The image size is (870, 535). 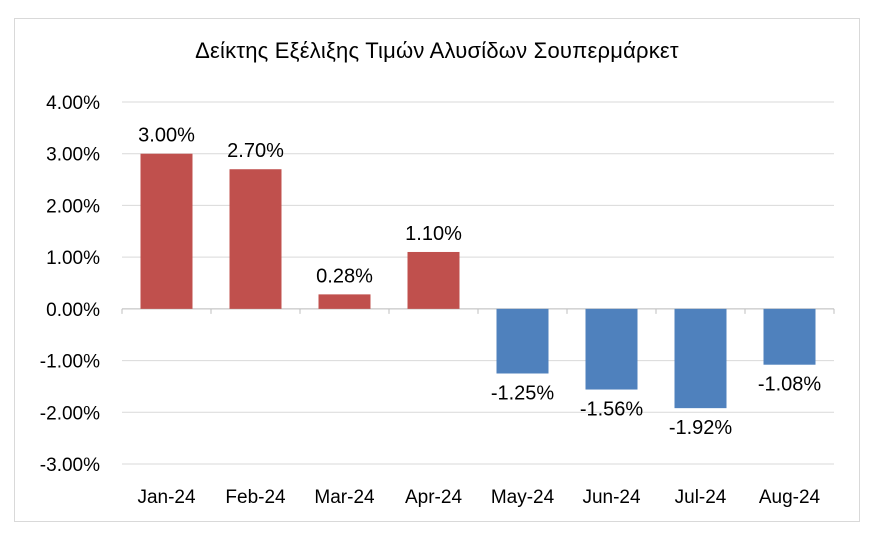 What do you see at coordinates (70, 362) in the screenshot?
I see `y-tick-label: -1.00%` at bounding box center [70, 362].